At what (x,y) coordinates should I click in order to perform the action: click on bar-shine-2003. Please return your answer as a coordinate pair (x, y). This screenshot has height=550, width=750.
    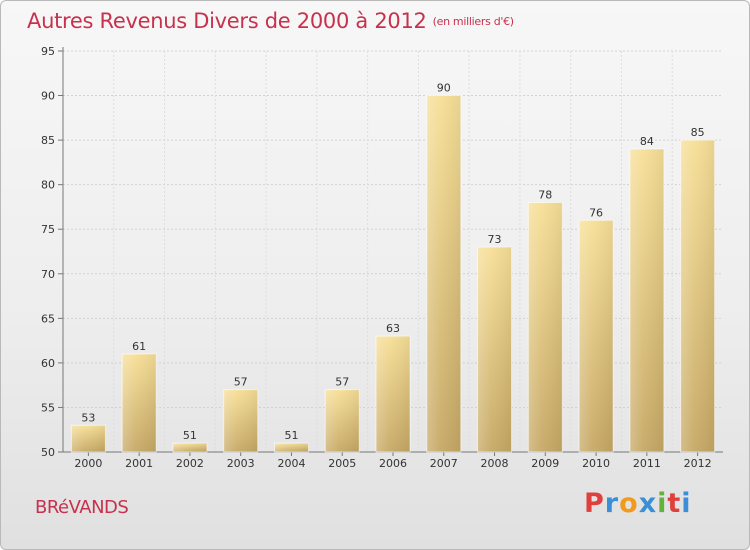
    Looking at the image, I should click on (240, 420).